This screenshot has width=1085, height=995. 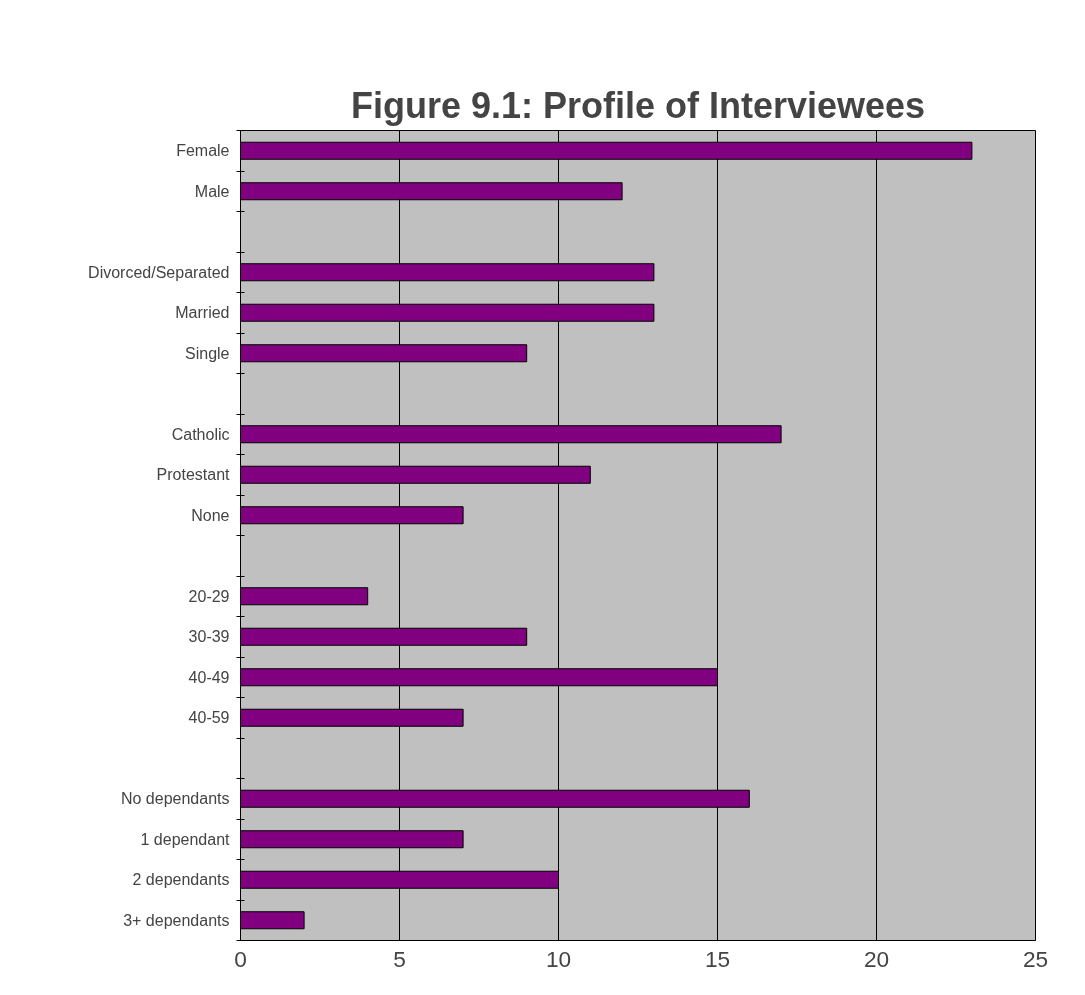 What do you see at coordinates (203, 151) in the screenshot?
I see `y-tick-label: Female` at bounding box center [203, 151].